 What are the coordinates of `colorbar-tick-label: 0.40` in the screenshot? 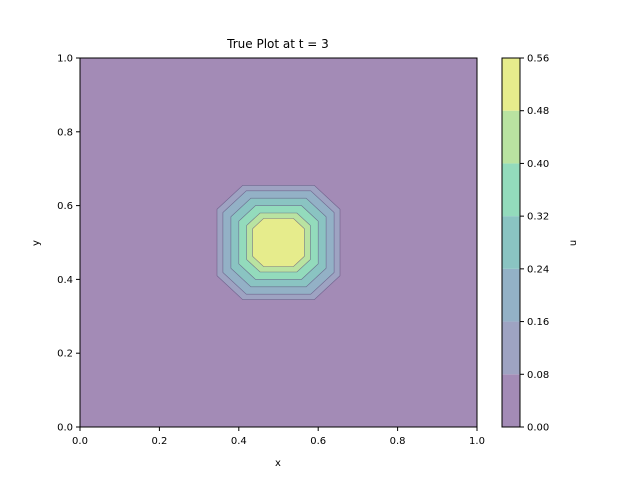 It's located at (538, 164).